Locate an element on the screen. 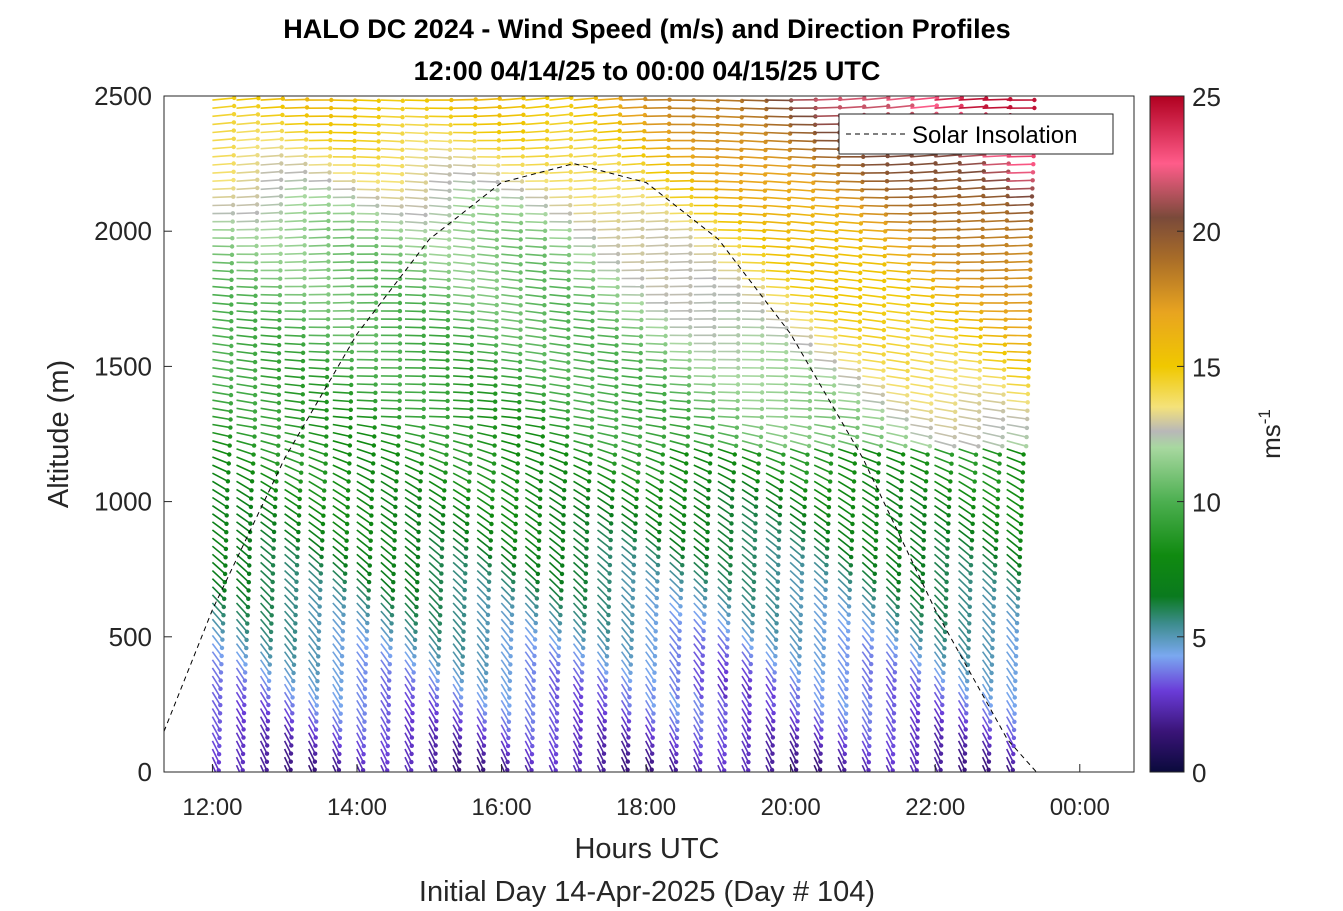 This screenshot has height=911, width=1343. y-tick-label: 2500 is located at coordinates (123, 96).